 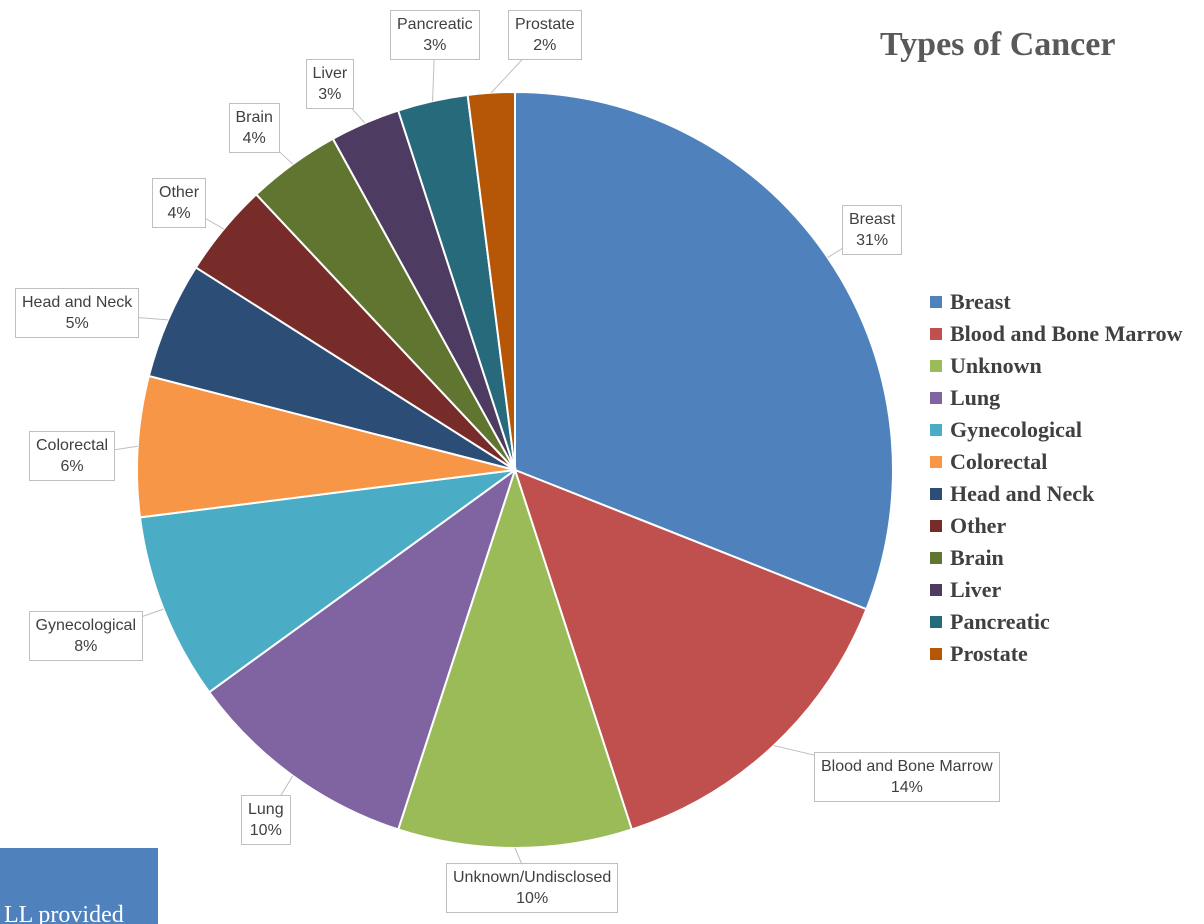 I want to click on legend-item: Gynecological, so click(x=1056, y=430).